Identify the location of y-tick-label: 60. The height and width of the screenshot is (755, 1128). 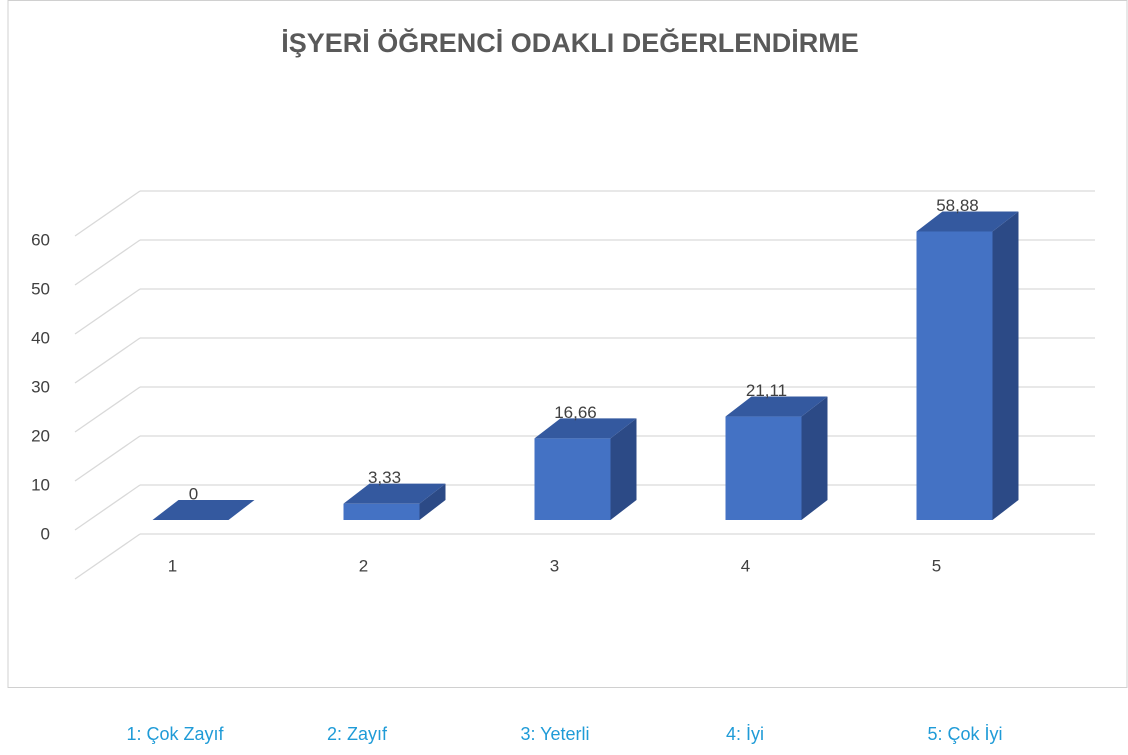
(40, 239).